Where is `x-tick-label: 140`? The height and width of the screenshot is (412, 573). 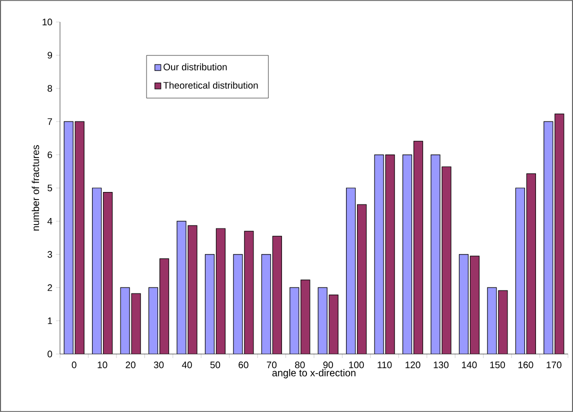
x-tick-label: 140 is located at coordinates (469, 365).